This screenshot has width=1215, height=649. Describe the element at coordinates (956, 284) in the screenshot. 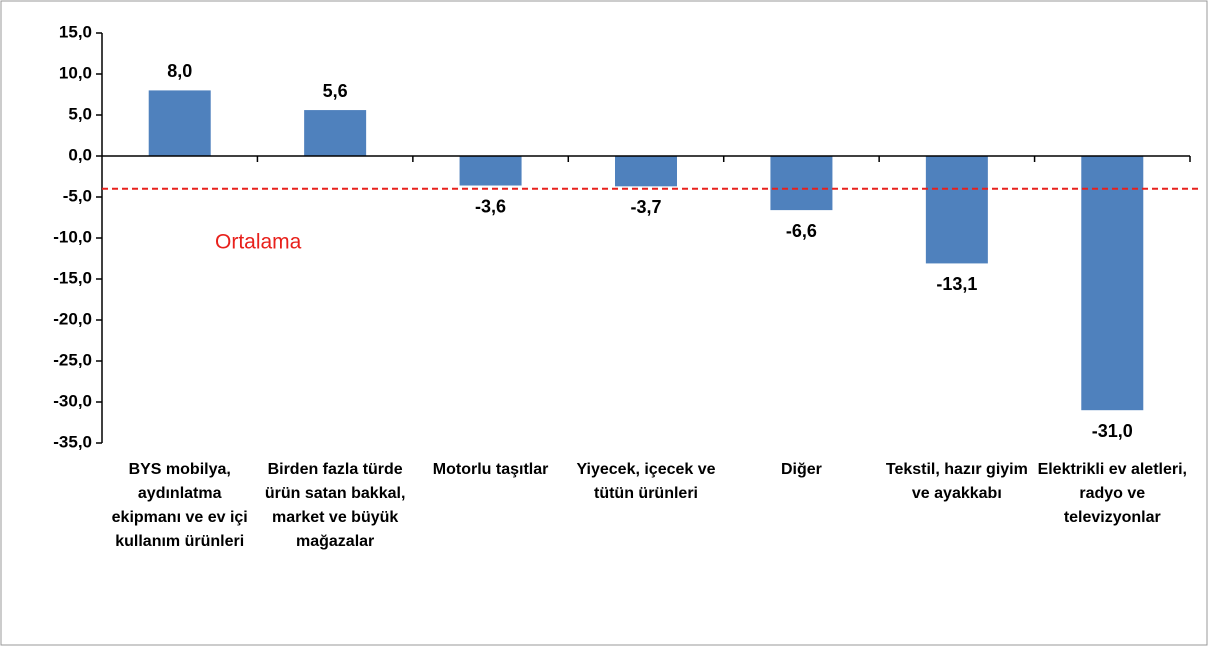

I see `value-label: -13,1` at that location.